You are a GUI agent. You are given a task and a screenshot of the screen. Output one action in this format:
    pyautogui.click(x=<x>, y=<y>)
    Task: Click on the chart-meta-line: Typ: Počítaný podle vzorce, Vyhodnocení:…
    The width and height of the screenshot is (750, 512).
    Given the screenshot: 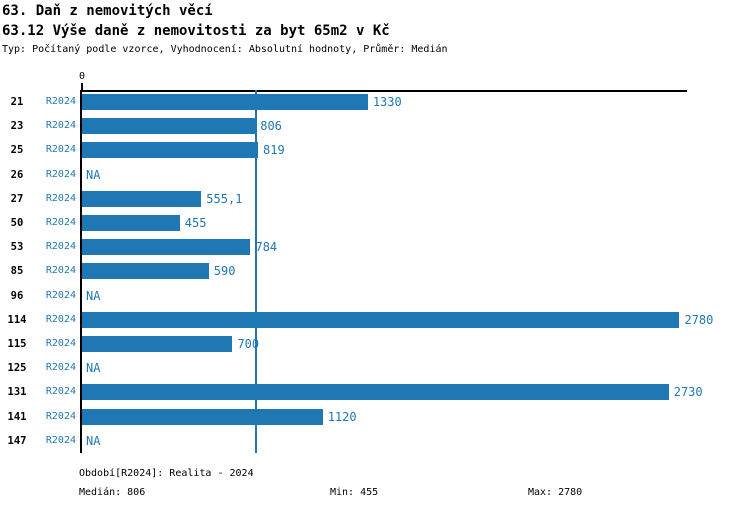 What is the action you would take?
    pyautogui.click(x=225, y=49)
    